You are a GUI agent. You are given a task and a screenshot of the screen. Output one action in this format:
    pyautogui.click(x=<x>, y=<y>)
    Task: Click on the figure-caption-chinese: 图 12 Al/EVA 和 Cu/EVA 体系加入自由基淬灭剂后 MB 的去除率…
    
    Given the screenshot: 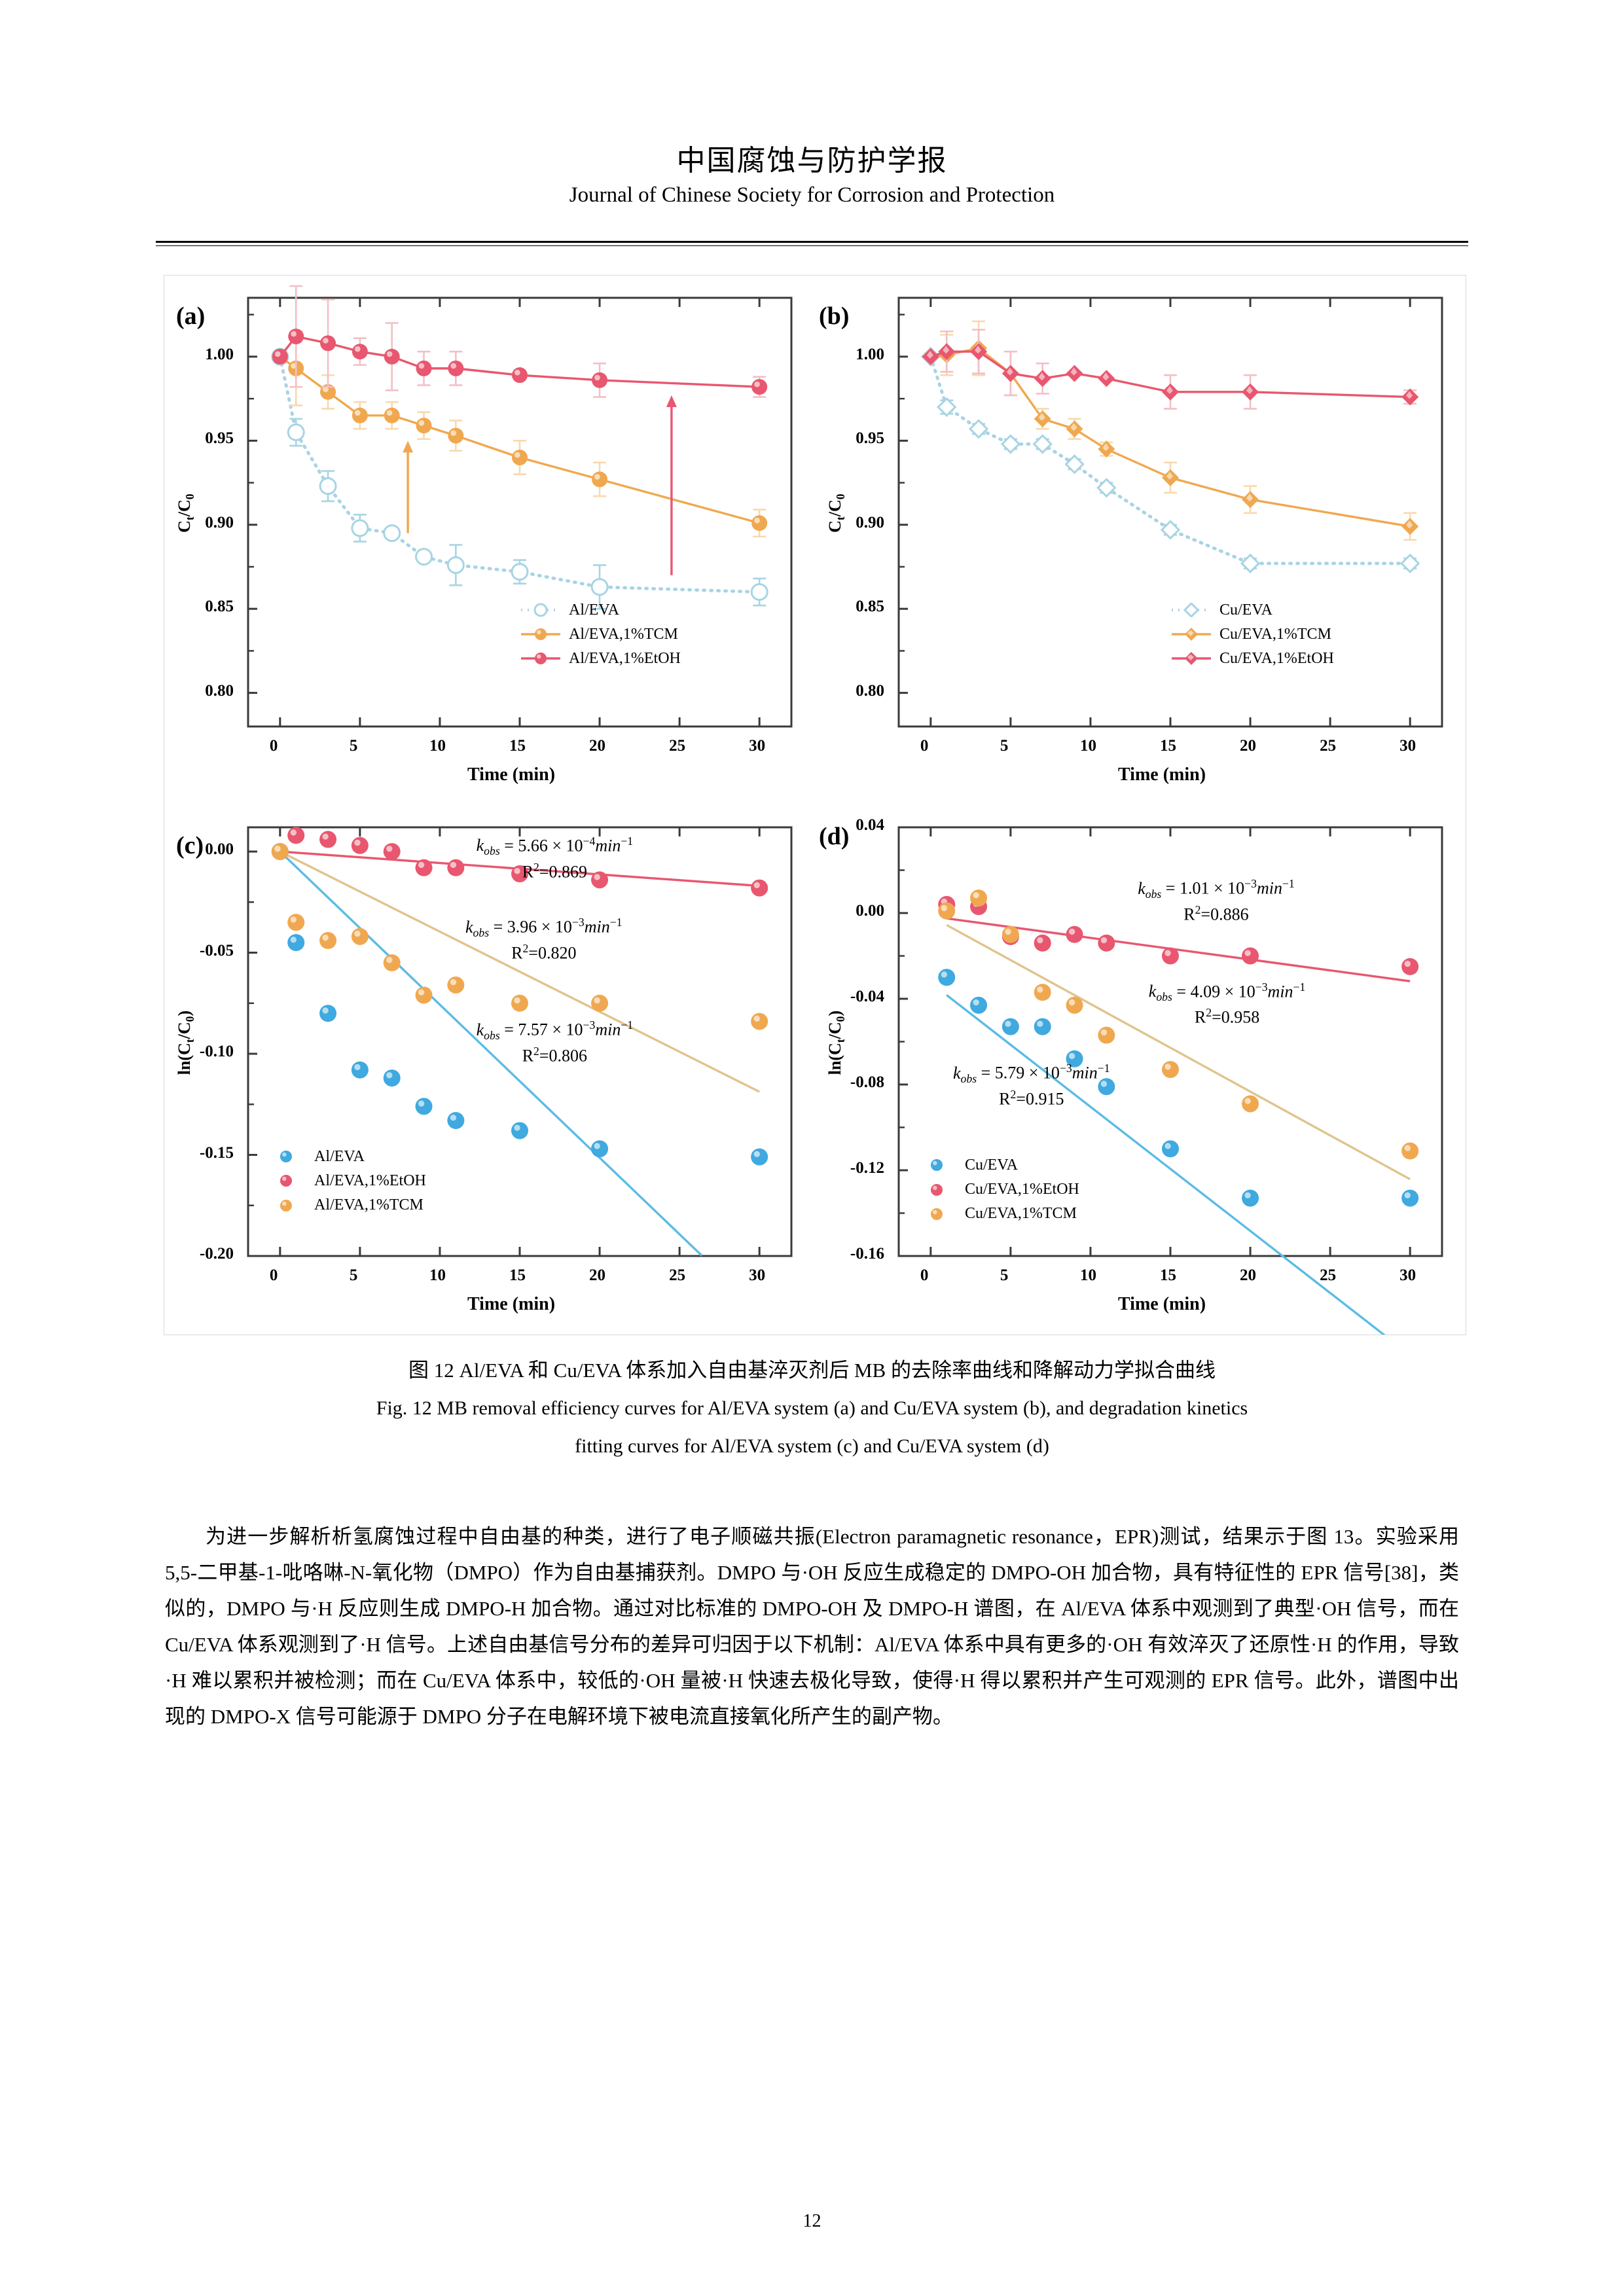 What is the action you would take?
    pyautogui.click(x=812, y=1370)
    